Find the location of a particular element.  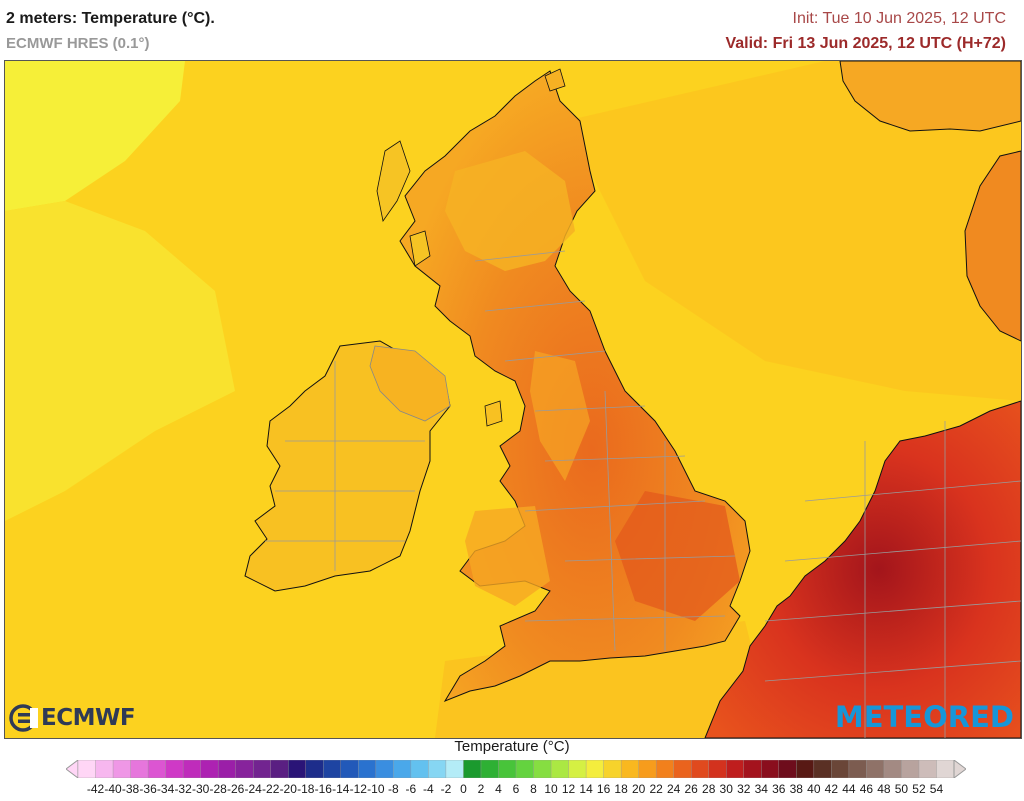

legend-tick-label: 30 is located at coordinates (726, 789).